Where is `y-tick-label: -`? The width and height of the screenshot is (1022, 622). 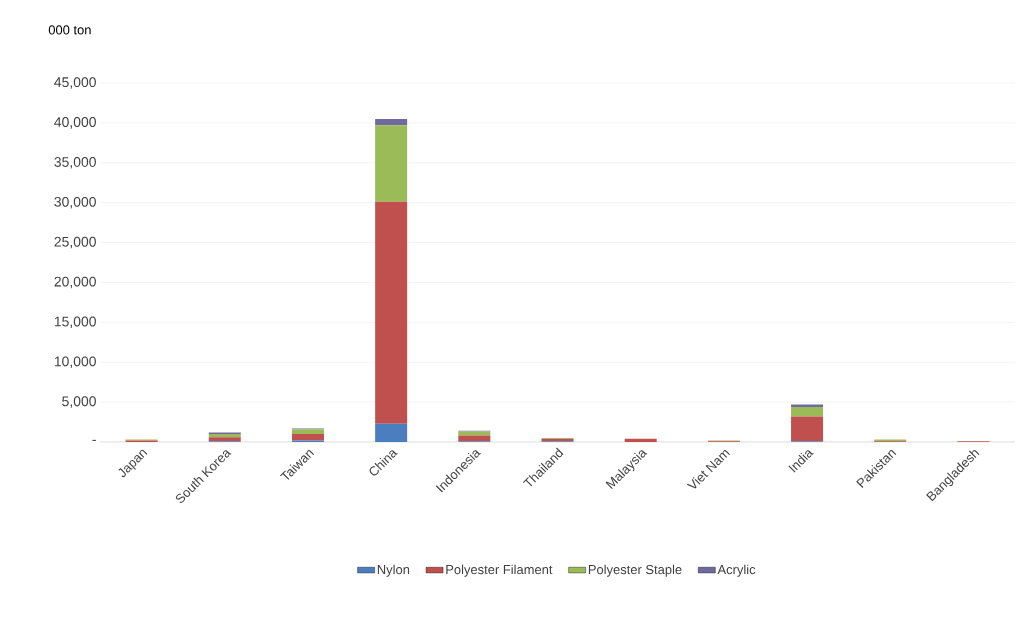
y-tick-label: - is located at coordinates (94, 440).